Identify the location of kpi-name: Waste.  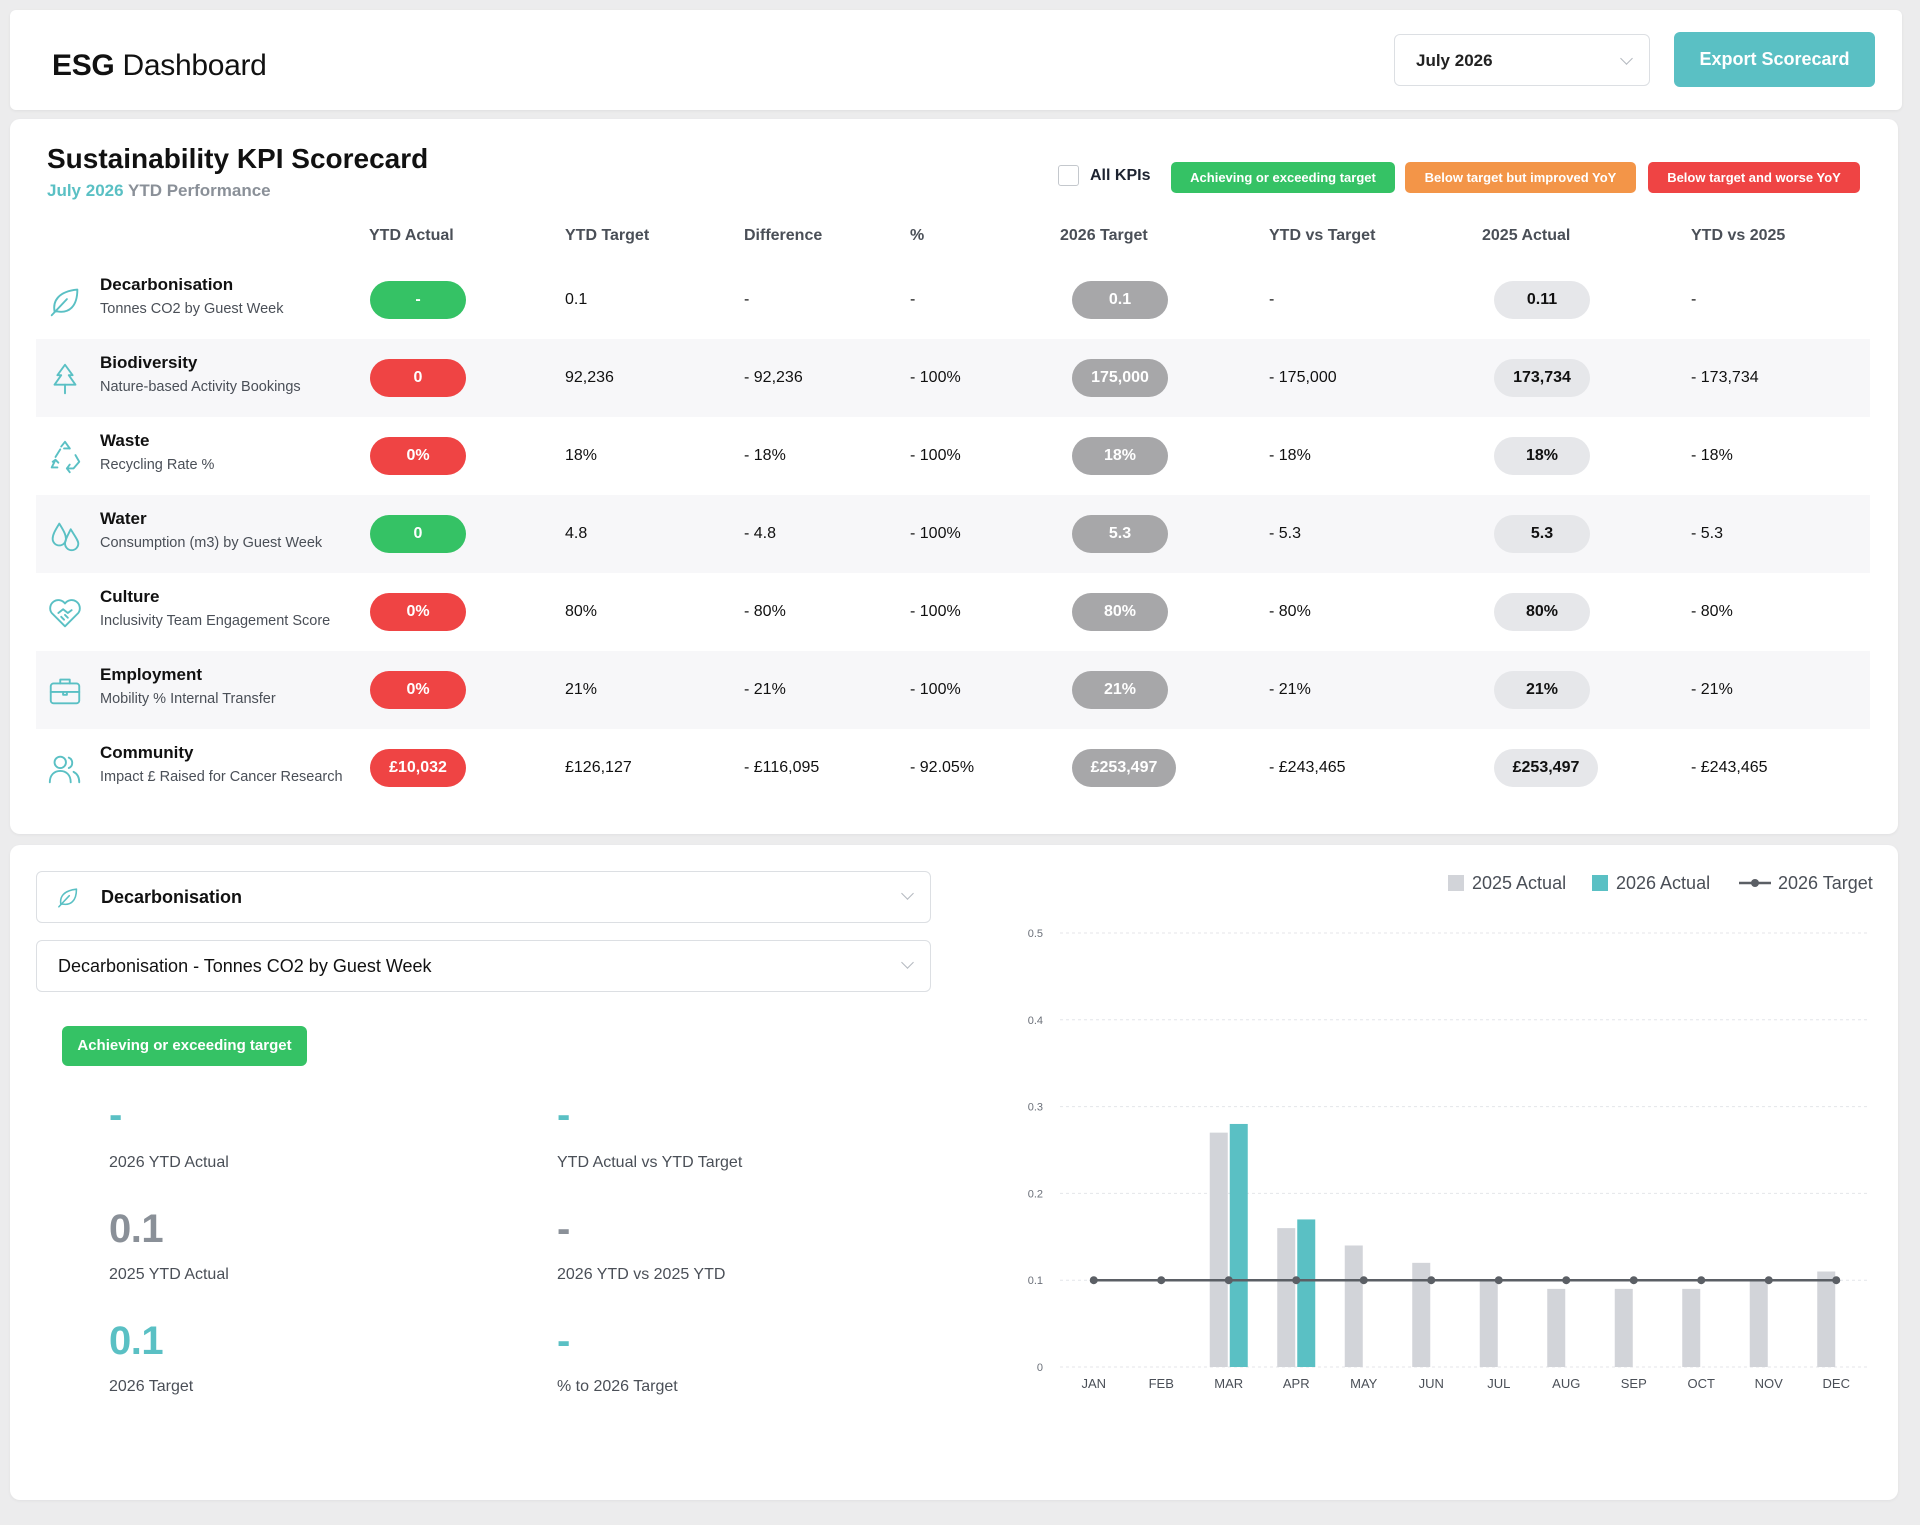
(125, 440).